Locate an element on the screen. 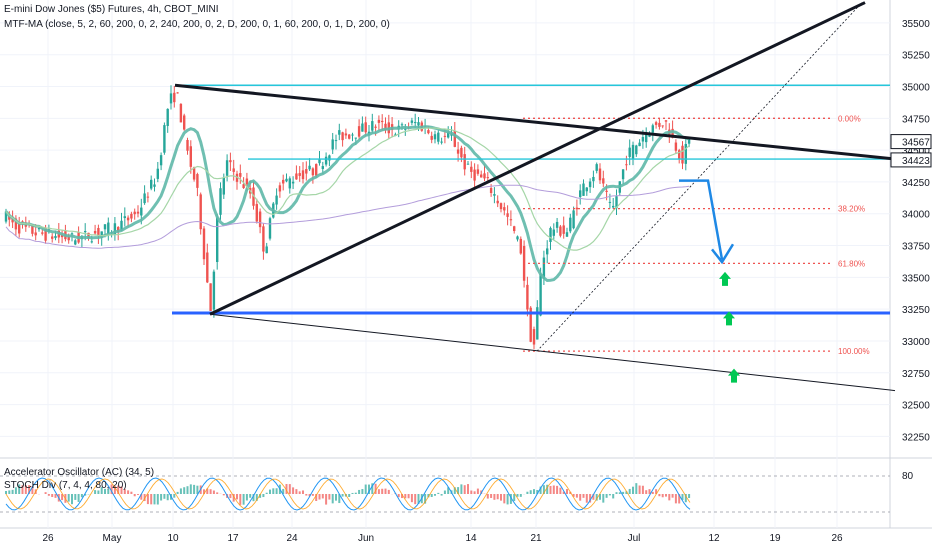 This screenshot has width=932, height=555. x-tick-label: 19 is located at coordinates (775, 538).